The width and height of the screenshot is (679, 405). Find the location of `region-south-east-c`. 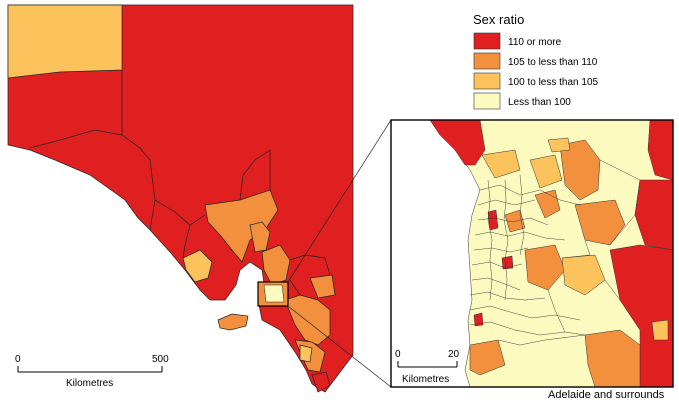

region-south-east-c is located at coordinates (306, 353).